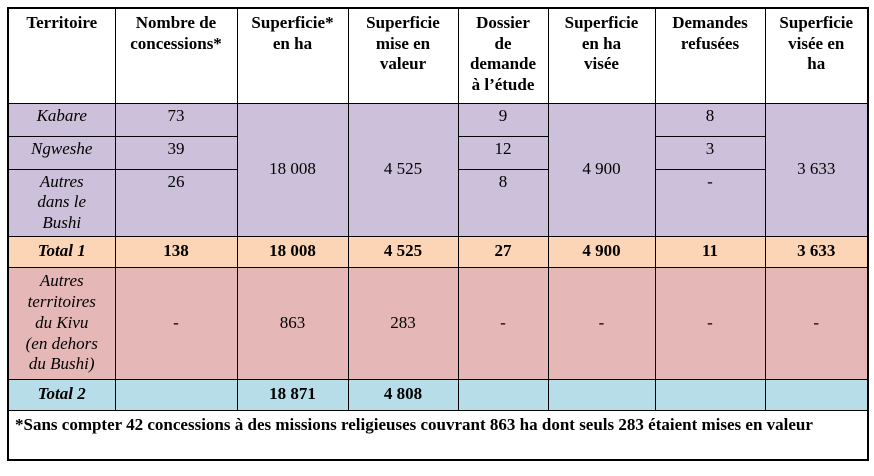 The width and height of the screenshot is (874, 476). Describe the element at coordinates (503, 251) in the screenshot. I see `cell-total1-dossier: 27` at that location.